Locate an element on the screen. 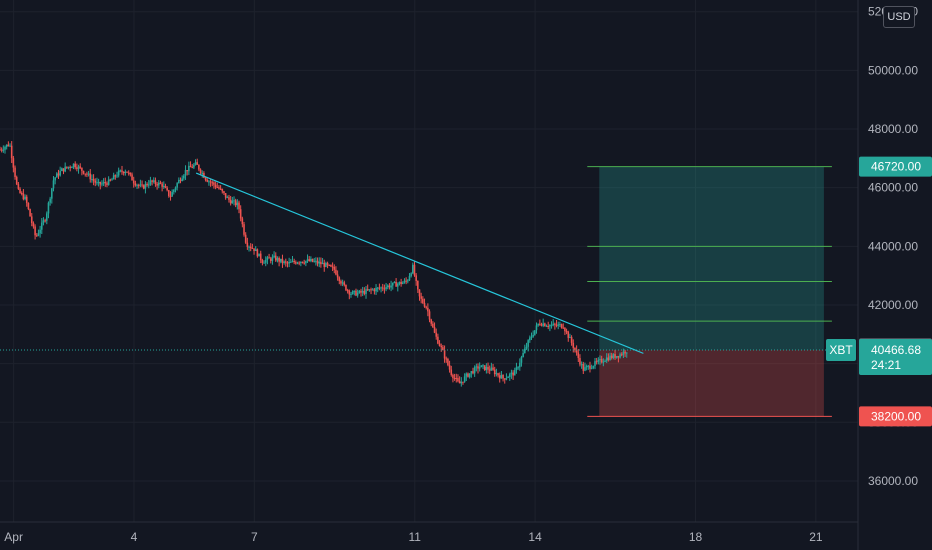 This screenshot has height=550, width=932. currency-badge: USD is located at coordinates (899, 17).